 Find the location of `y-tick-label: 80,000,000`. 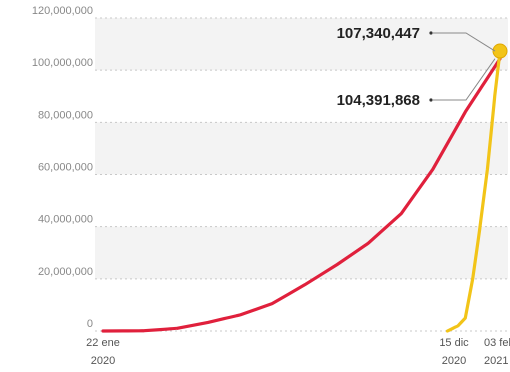

y-tick-label: 80,000,000 is located at coordinates (65, 115).